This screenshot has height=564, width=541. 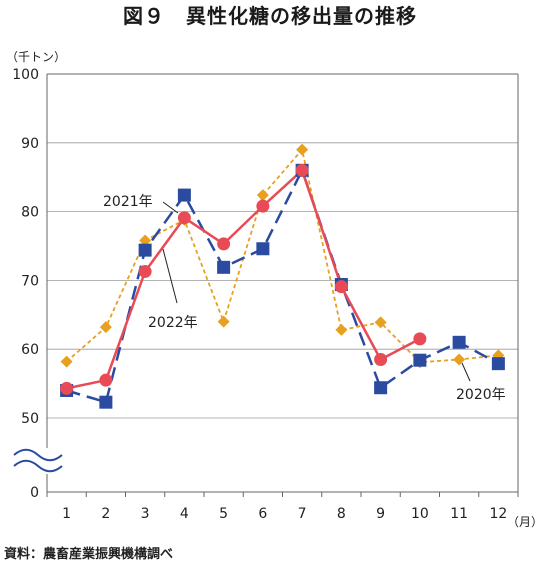 What do you see at coordinates (173, 323) in the screenshot?
I see `label-2022: 2022年` at bounding box center [173, 323].